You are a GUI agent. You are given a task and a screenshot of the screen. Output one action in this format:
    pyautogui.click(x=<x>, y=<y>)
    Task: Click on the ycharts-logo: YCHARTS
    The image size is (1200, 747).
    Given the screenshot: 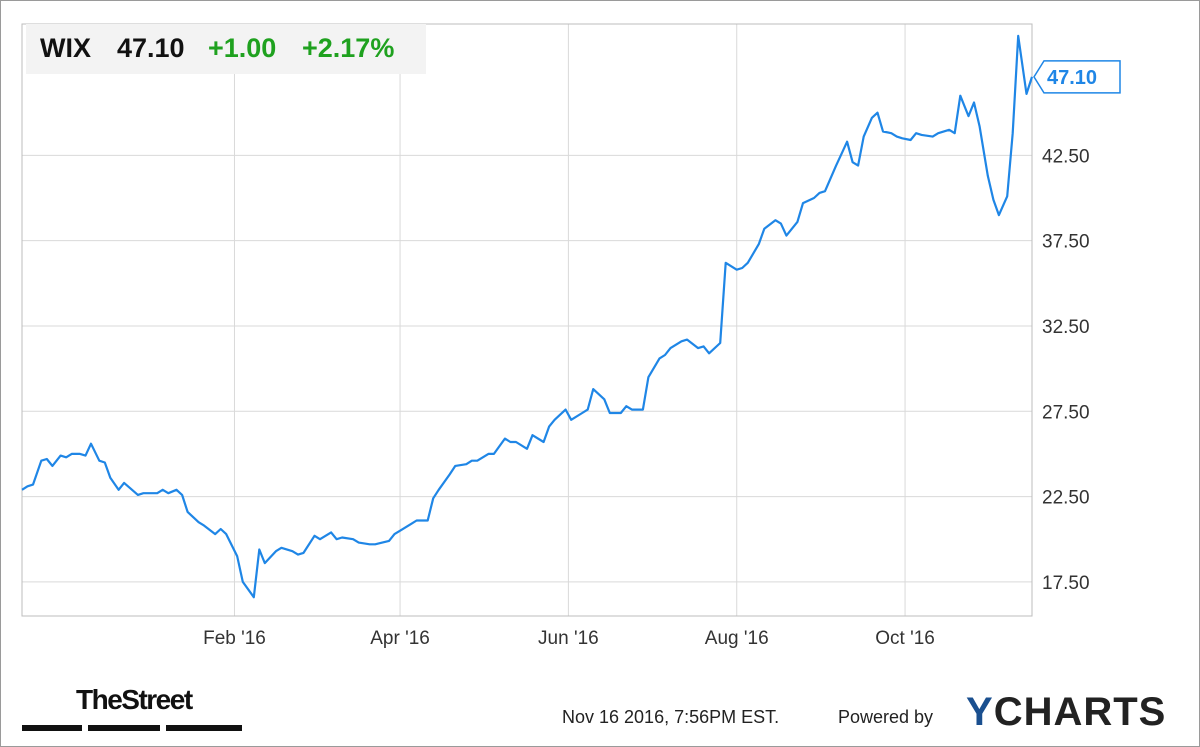 What is the action you would take?
    pyautogui.click(x=1066, y=712)
    